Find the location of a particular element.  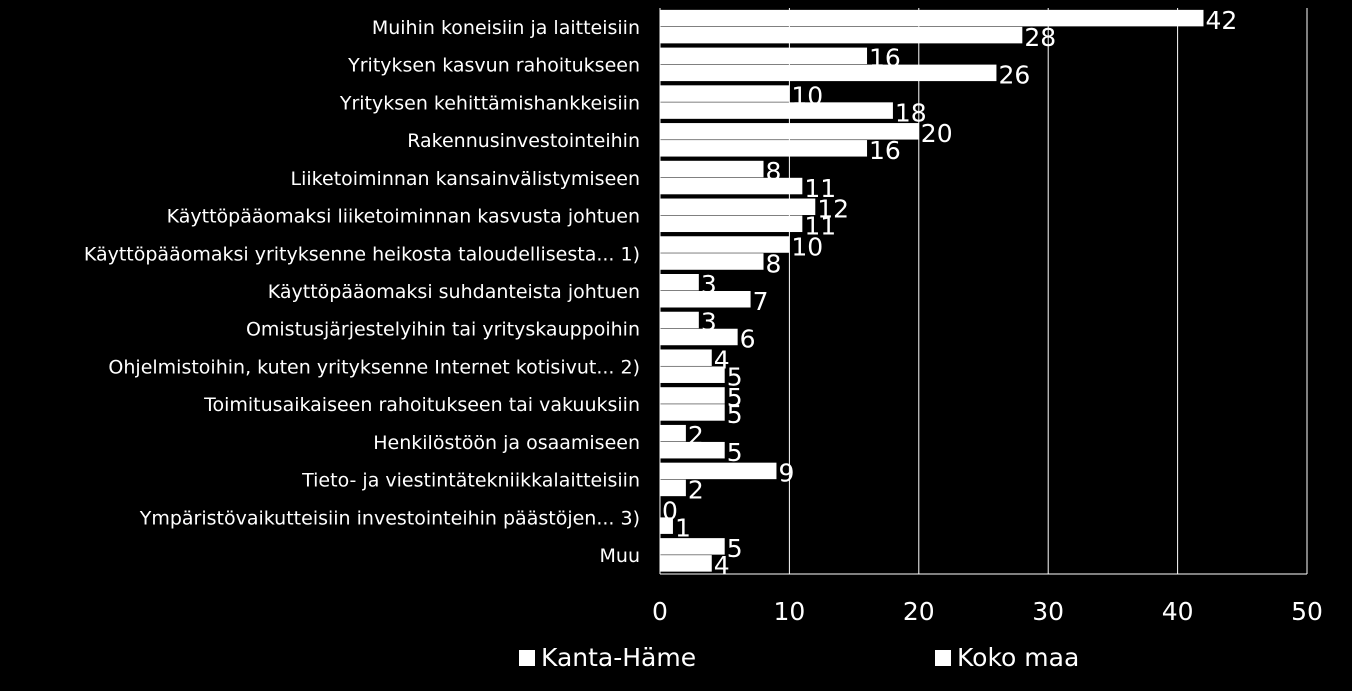

data-label-koko-maa: 6 is located at coordinates (748, 339).